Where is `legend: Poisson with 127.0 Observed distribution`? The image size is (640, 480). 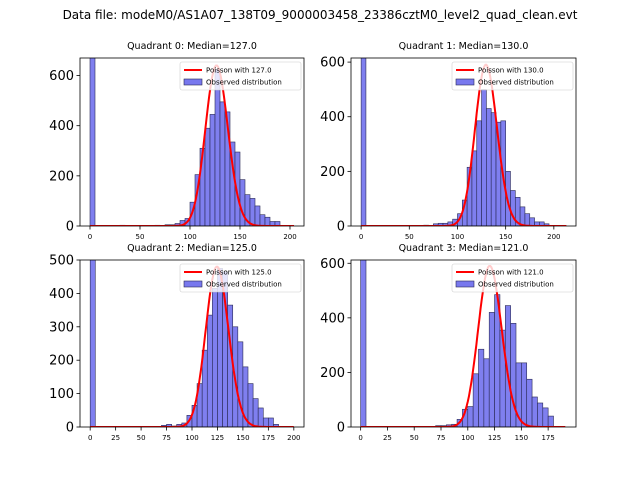 legend: Poisson with 127.0 Observed distribution is located at coordinates (240, 76).